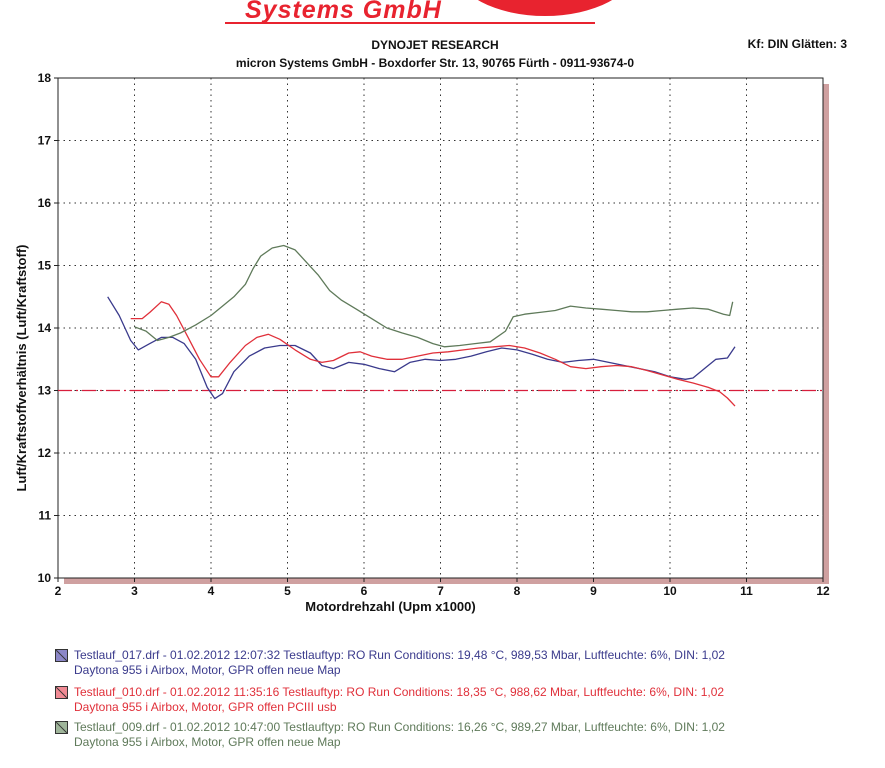 The image size is (885, 768). I want to click on y-tick-label: 13, so click(45, 391).